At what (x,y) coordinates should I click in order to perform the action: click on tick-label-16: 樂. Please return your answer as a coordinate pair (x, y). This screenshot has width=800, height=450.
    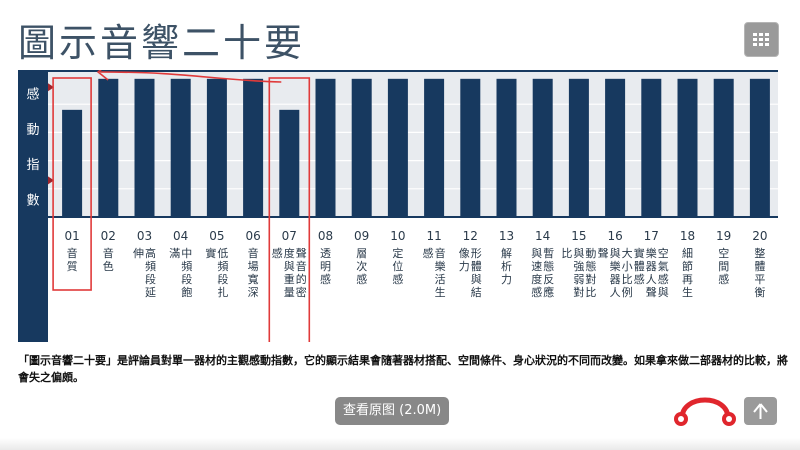
    Looking at the image, I should click on (615, 266).